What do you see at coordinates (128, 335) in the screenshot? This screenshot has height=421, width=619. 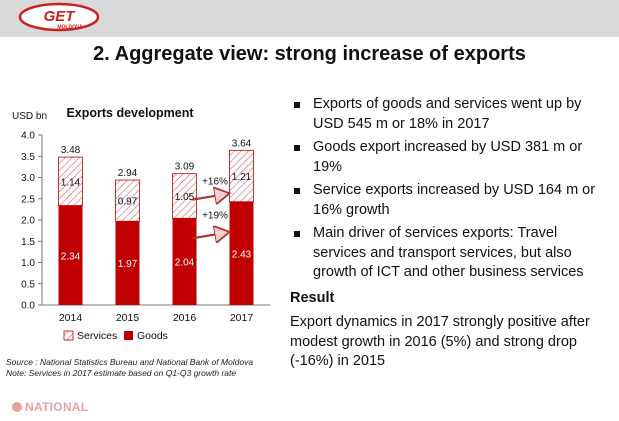 I see `legend-swatch-goods` at bounding box center [128, 335].